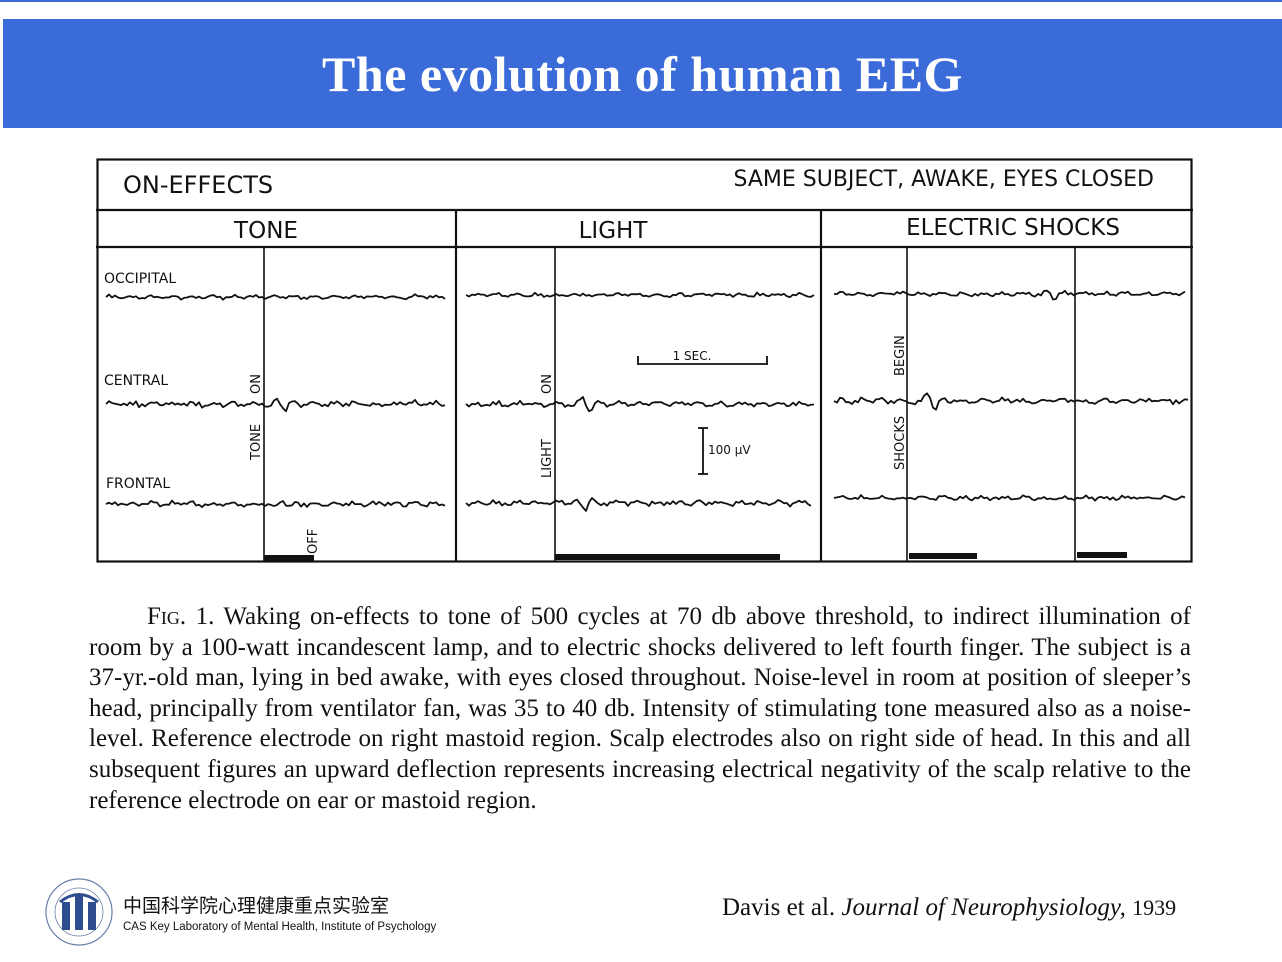 The image size is (1282, 962). I want to click on row-label-central: CENTRAL, so click(136, 381).